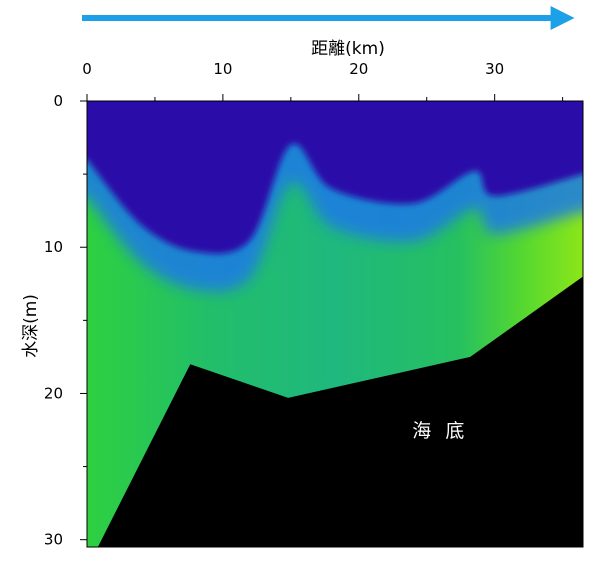 This screenshot has height=567, width=605. Describe the element at coordinates (87, 69) in the screenshot. I see `x-tick-label: 0` at that location.